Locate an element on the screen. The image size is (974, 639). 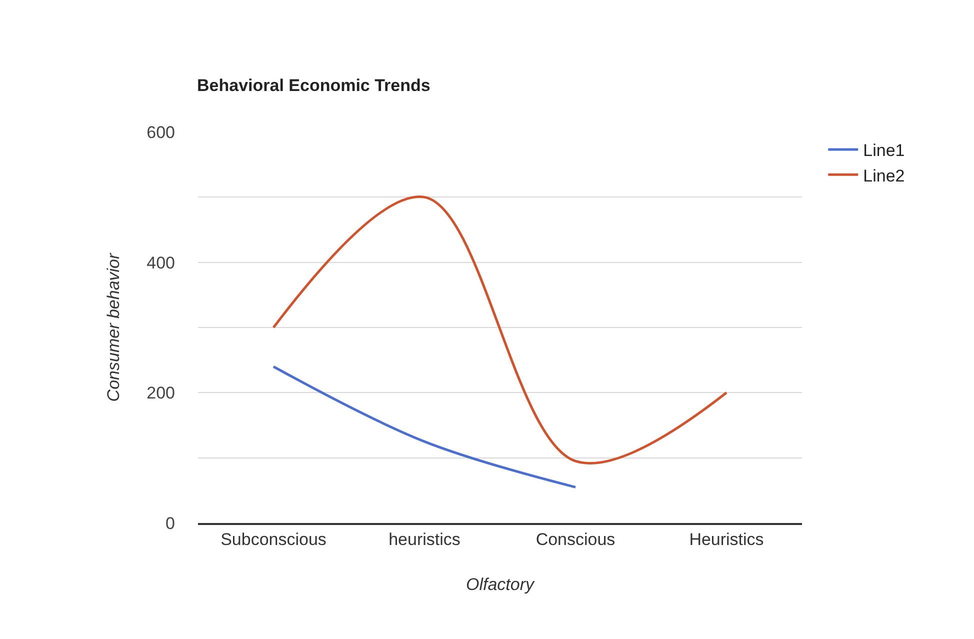
legend-label: Line1 is located at coordinates (884, 150).